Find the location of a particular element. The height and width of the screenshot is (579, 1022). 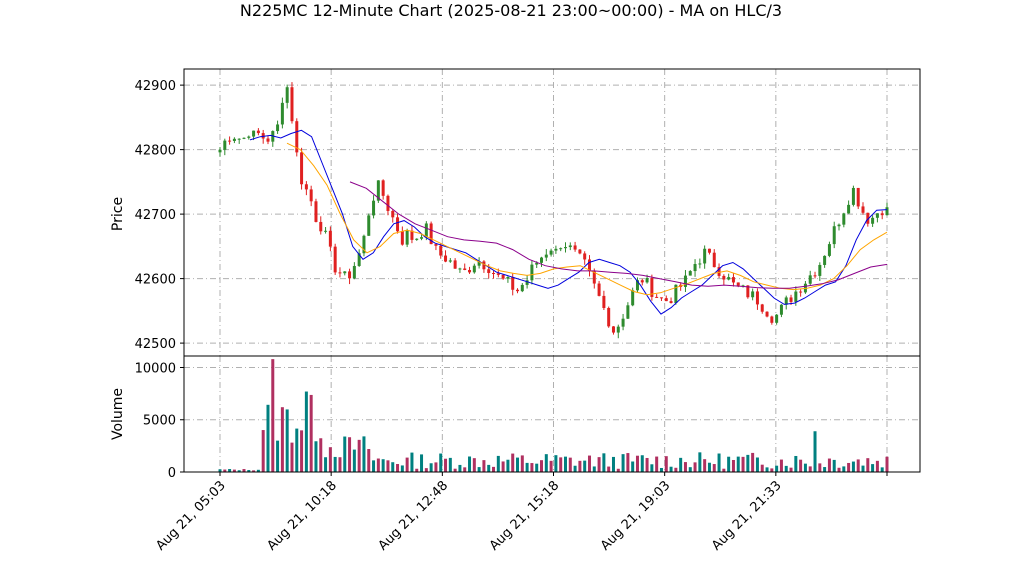

x-tick-label: Aug 21, 21:33 is located at coordinates (747, 516).